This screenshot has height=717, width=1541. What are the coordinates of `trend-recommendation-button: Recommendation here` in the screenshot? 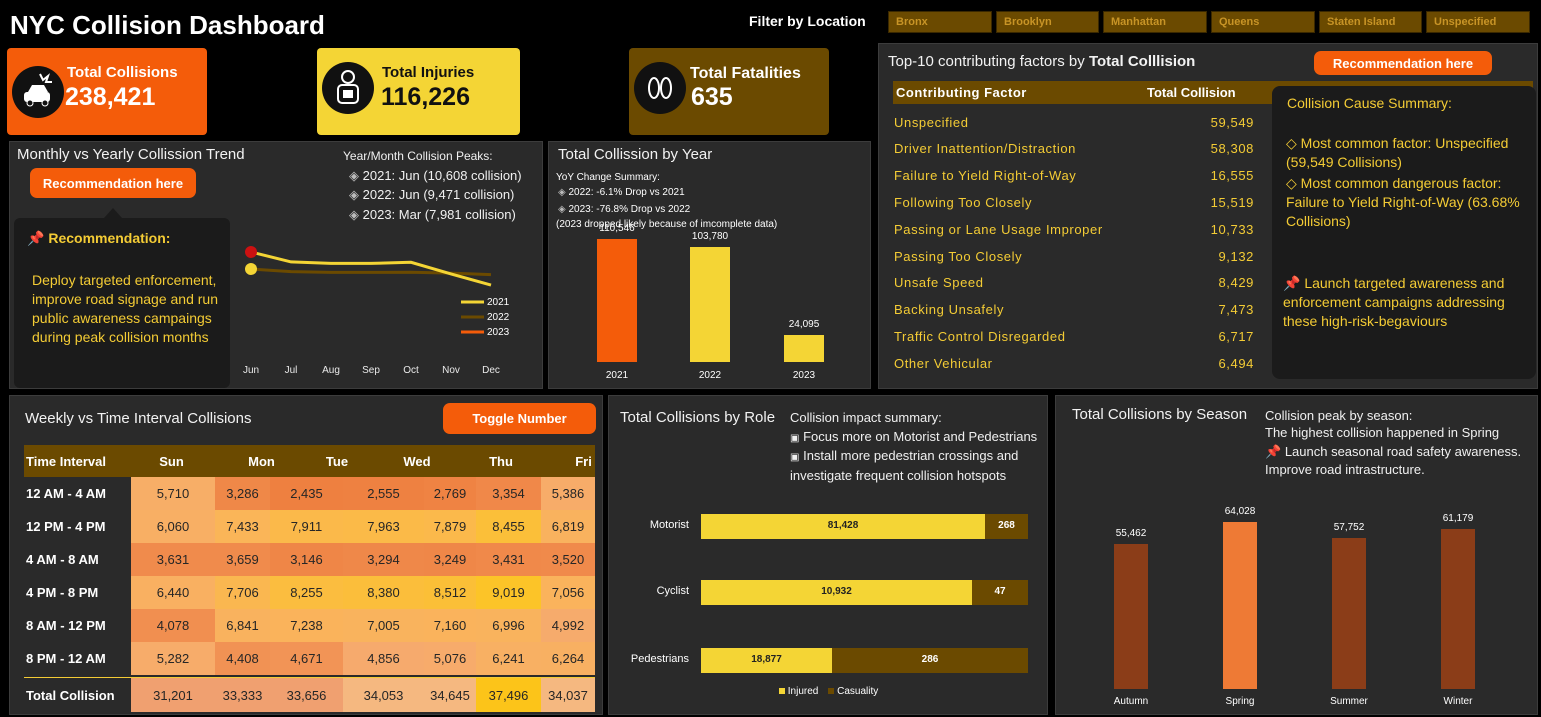 It's located at (113, 183).